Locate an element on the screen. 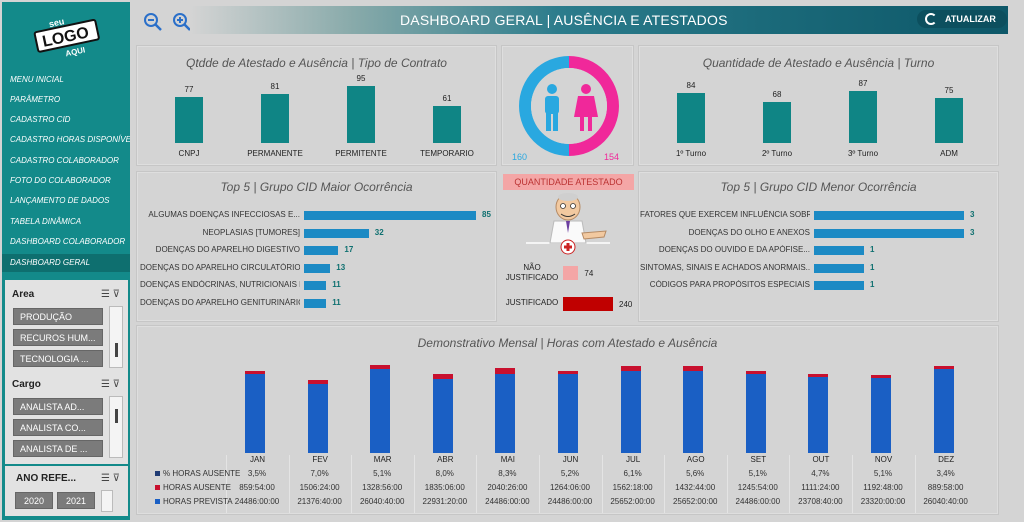 The width and height of the screenshot is (1024, 522). menu-item-parametro: PARÂMETRO is located at coordinates (35, 99).